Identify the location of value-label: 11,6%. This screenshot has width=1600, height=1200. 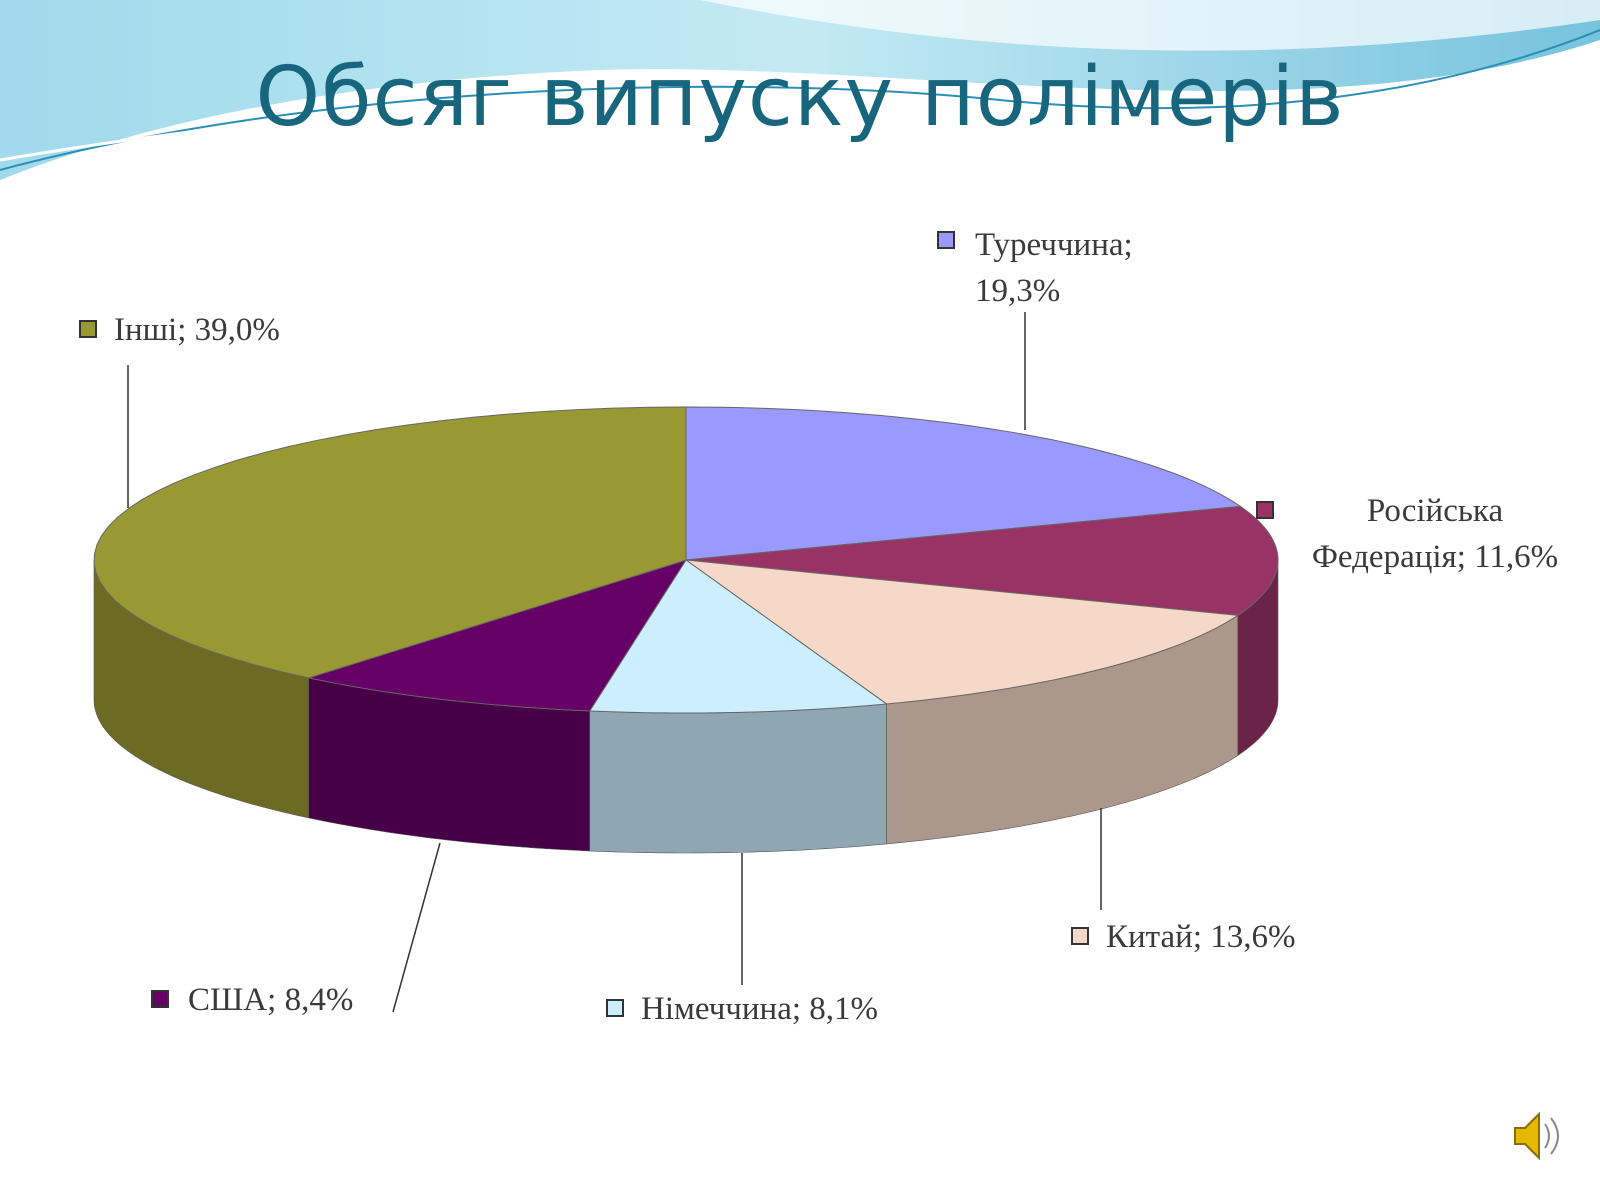
(1516, 557).